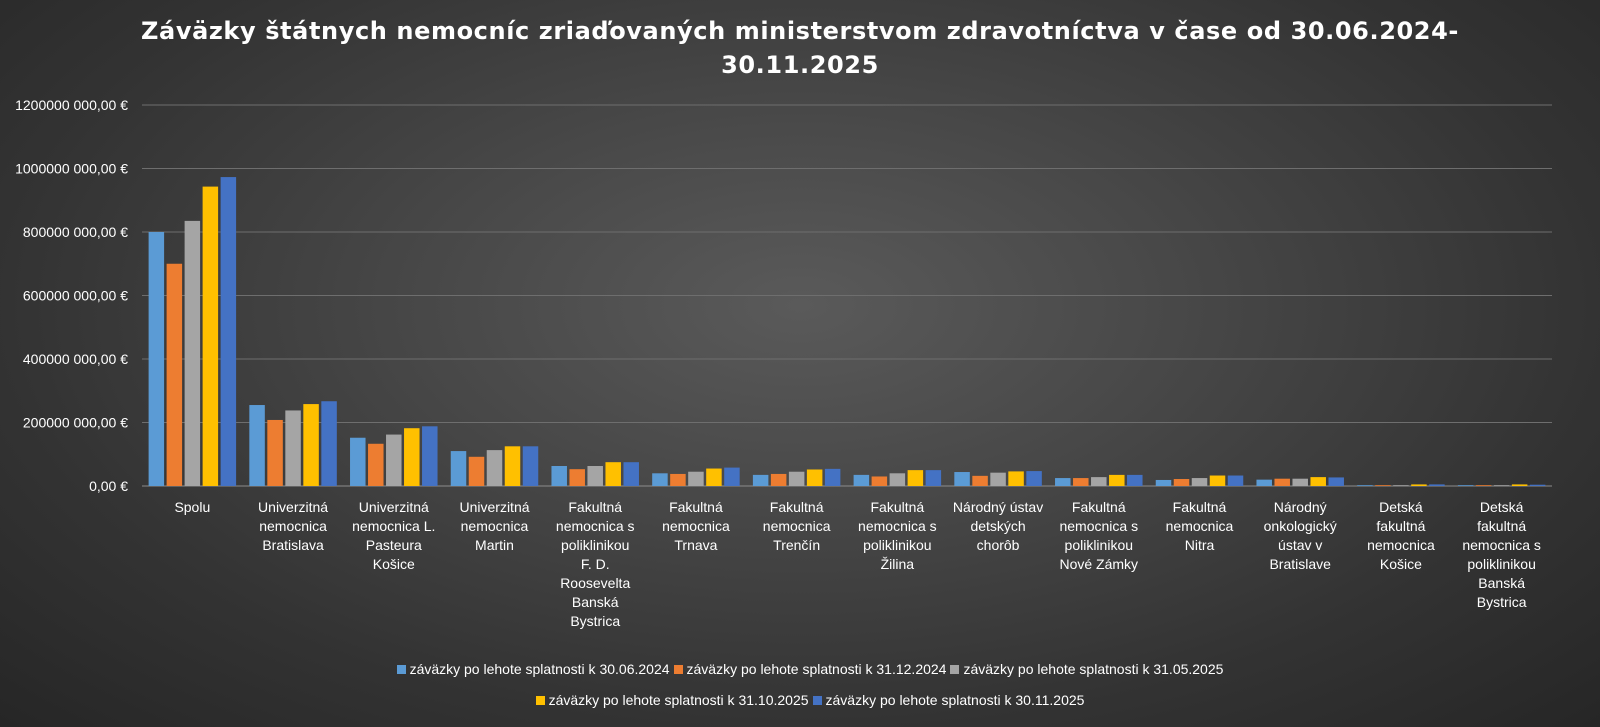  I want to click on x-category-label-line: Banská, so click(595, 602).